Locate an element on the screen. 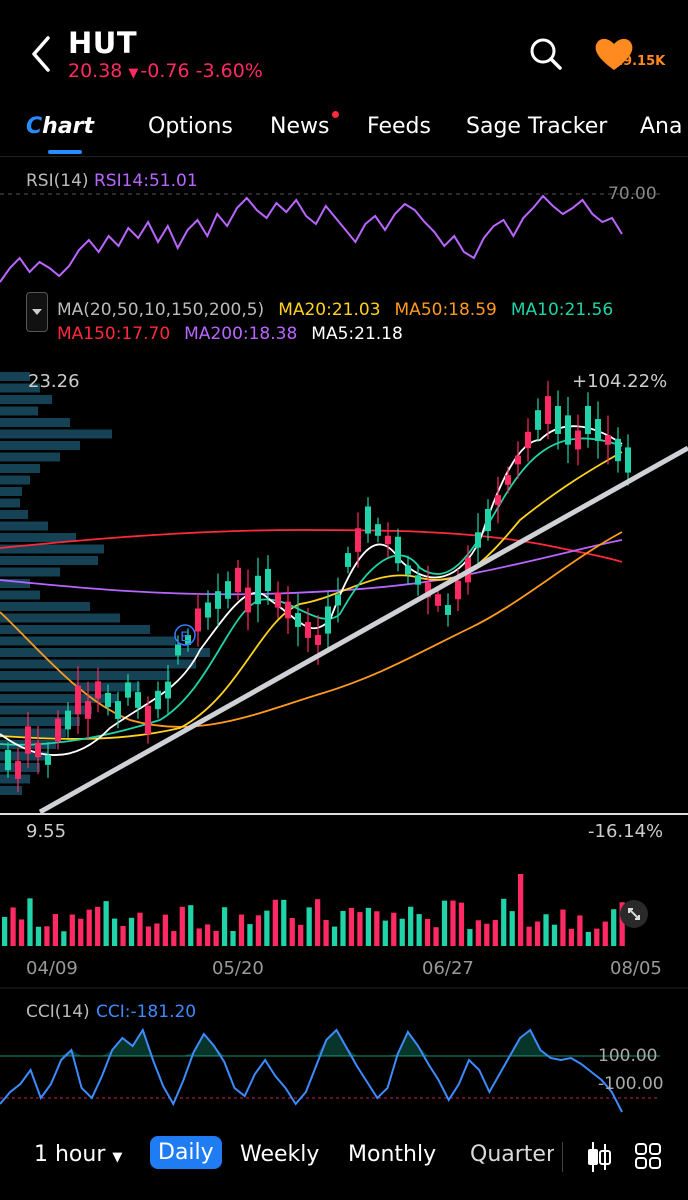 Image resolution: width=688 pixels, height=1200 pixels. moving-average-line is located at coordinates (311, 629).